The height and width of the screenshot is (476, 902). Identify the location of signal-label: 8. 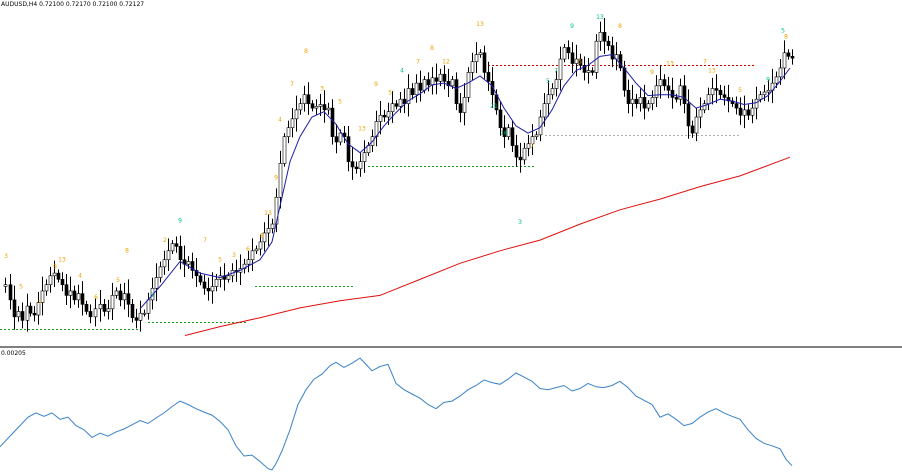
(262, 235).